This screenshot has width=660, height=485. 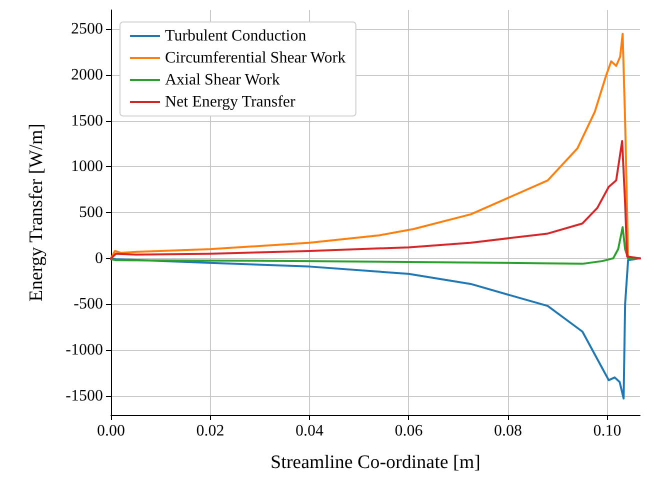 What do you see at coordinates (310, 431) in the screenshot?
I see `x-tick-label: 0.04` at bounding box center [310, 431].